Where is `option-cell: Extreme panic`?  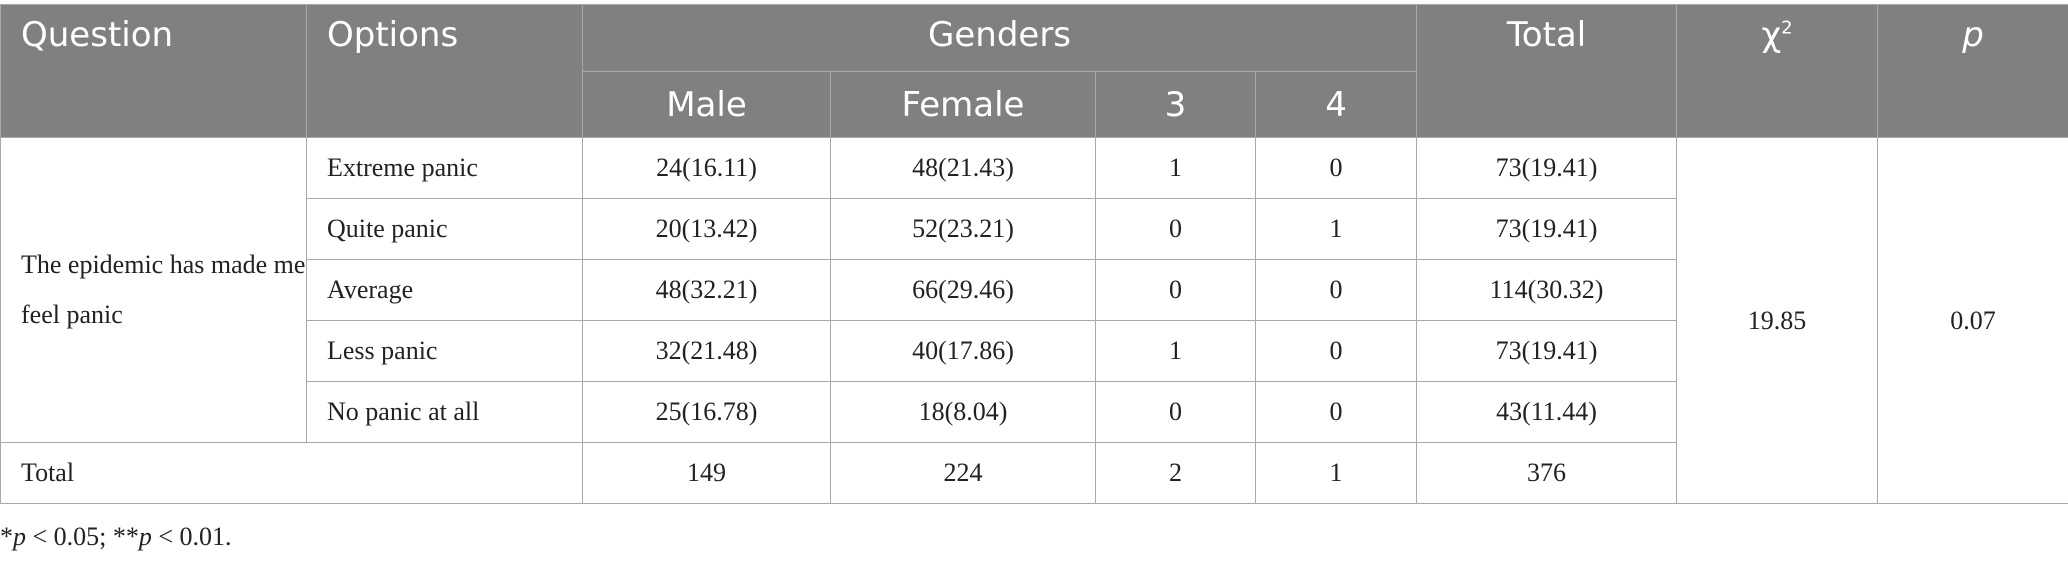 option-cell: Extreme panic is located at coordinates (444, 168).